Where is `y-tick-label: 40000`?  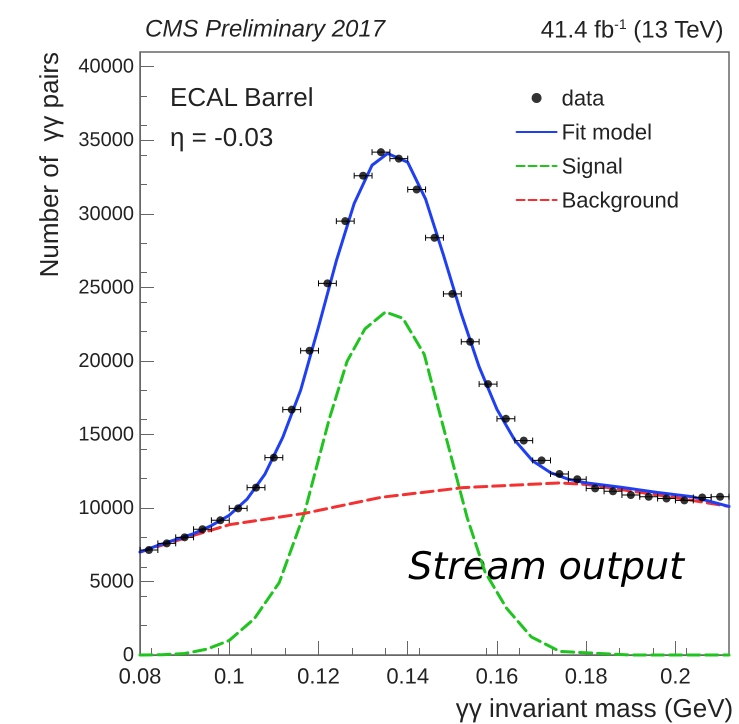 y-tick-label: 40000 is located at coordinates (106, 67).